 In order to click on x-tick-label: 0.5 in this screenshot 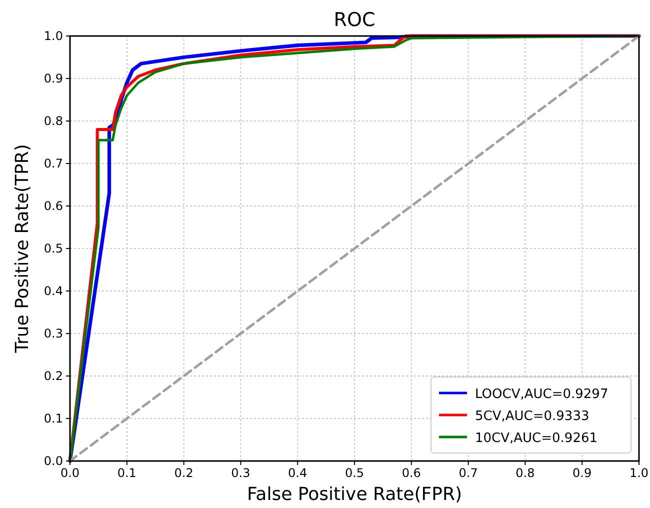, I will do `click(354, 473)`.